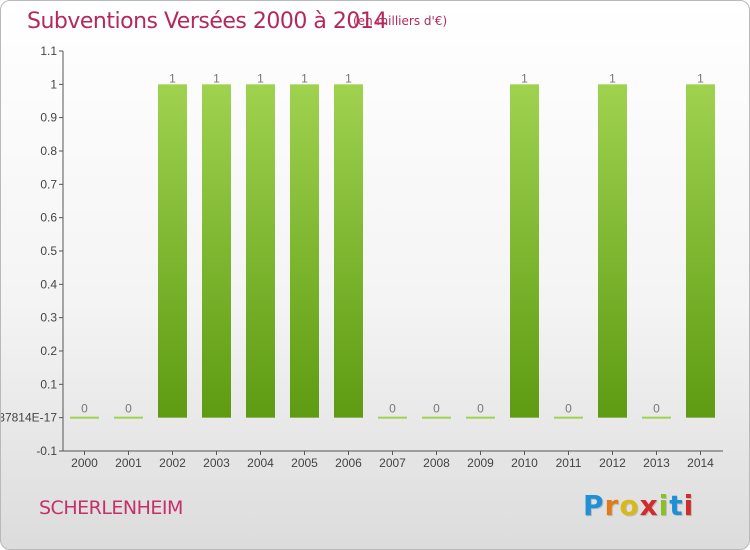  I want to click on x-tick-label: 2004, so click(260, 463).